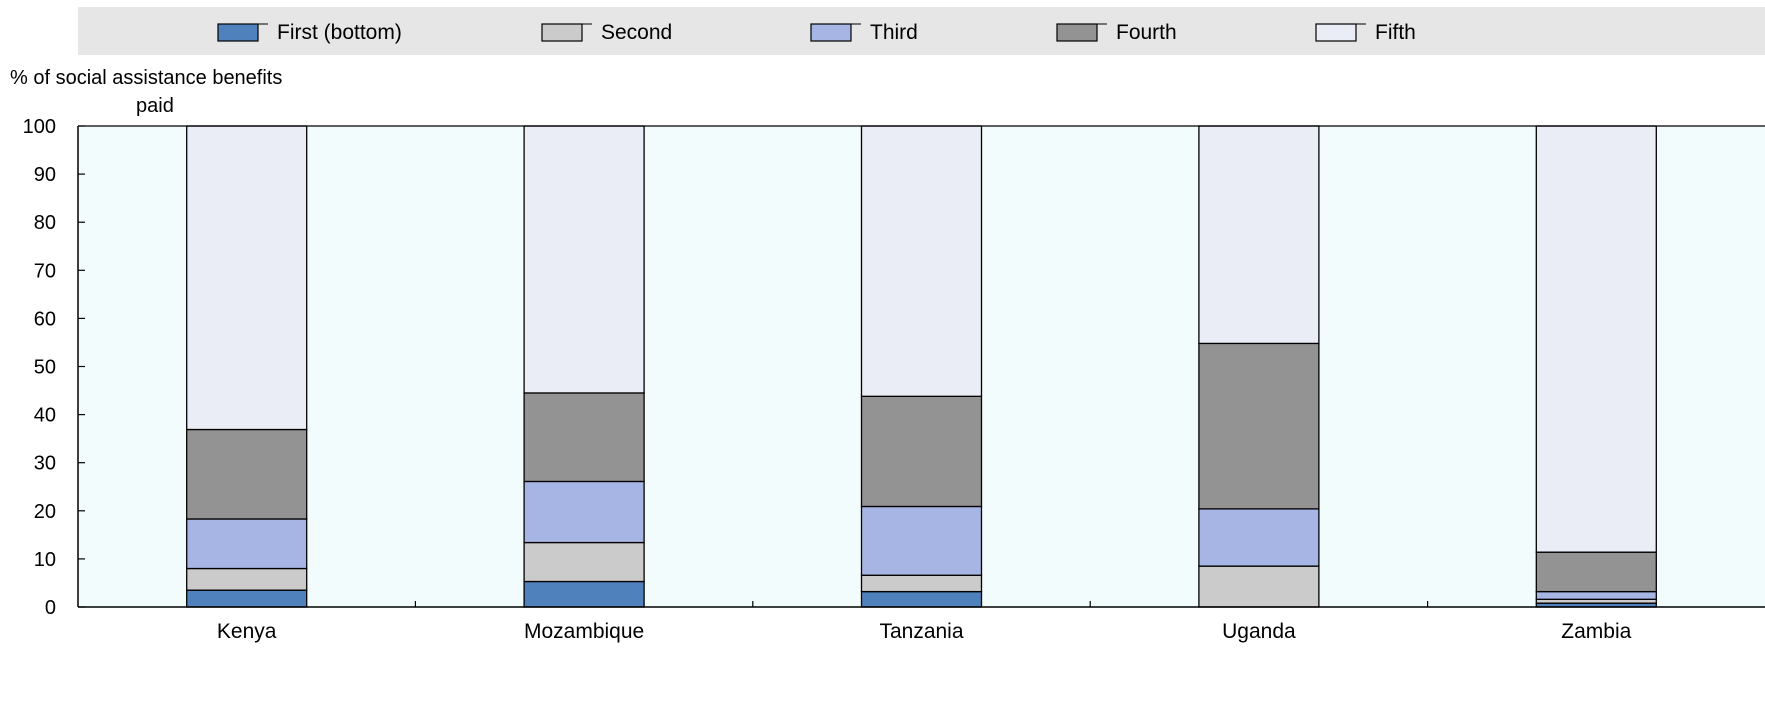 This screenshot has width=1765, height=720. I want to click on bar-kenya-third, so click(247, 544).